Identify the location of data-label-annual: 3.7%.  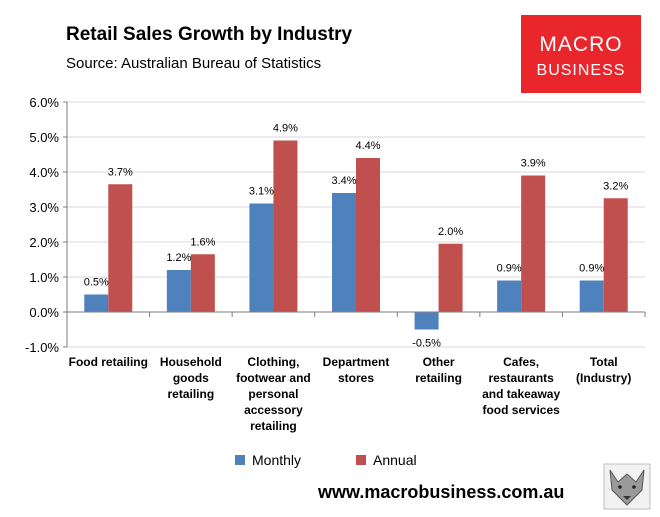
(120, 172).